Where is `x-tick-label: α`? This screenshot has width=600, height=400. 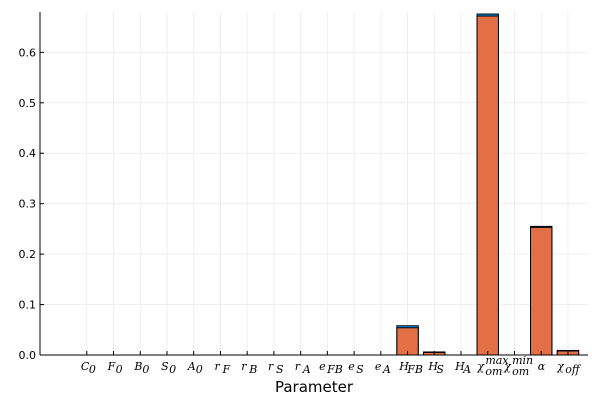 x-tick-label: α is located at coordinates (542, 366).